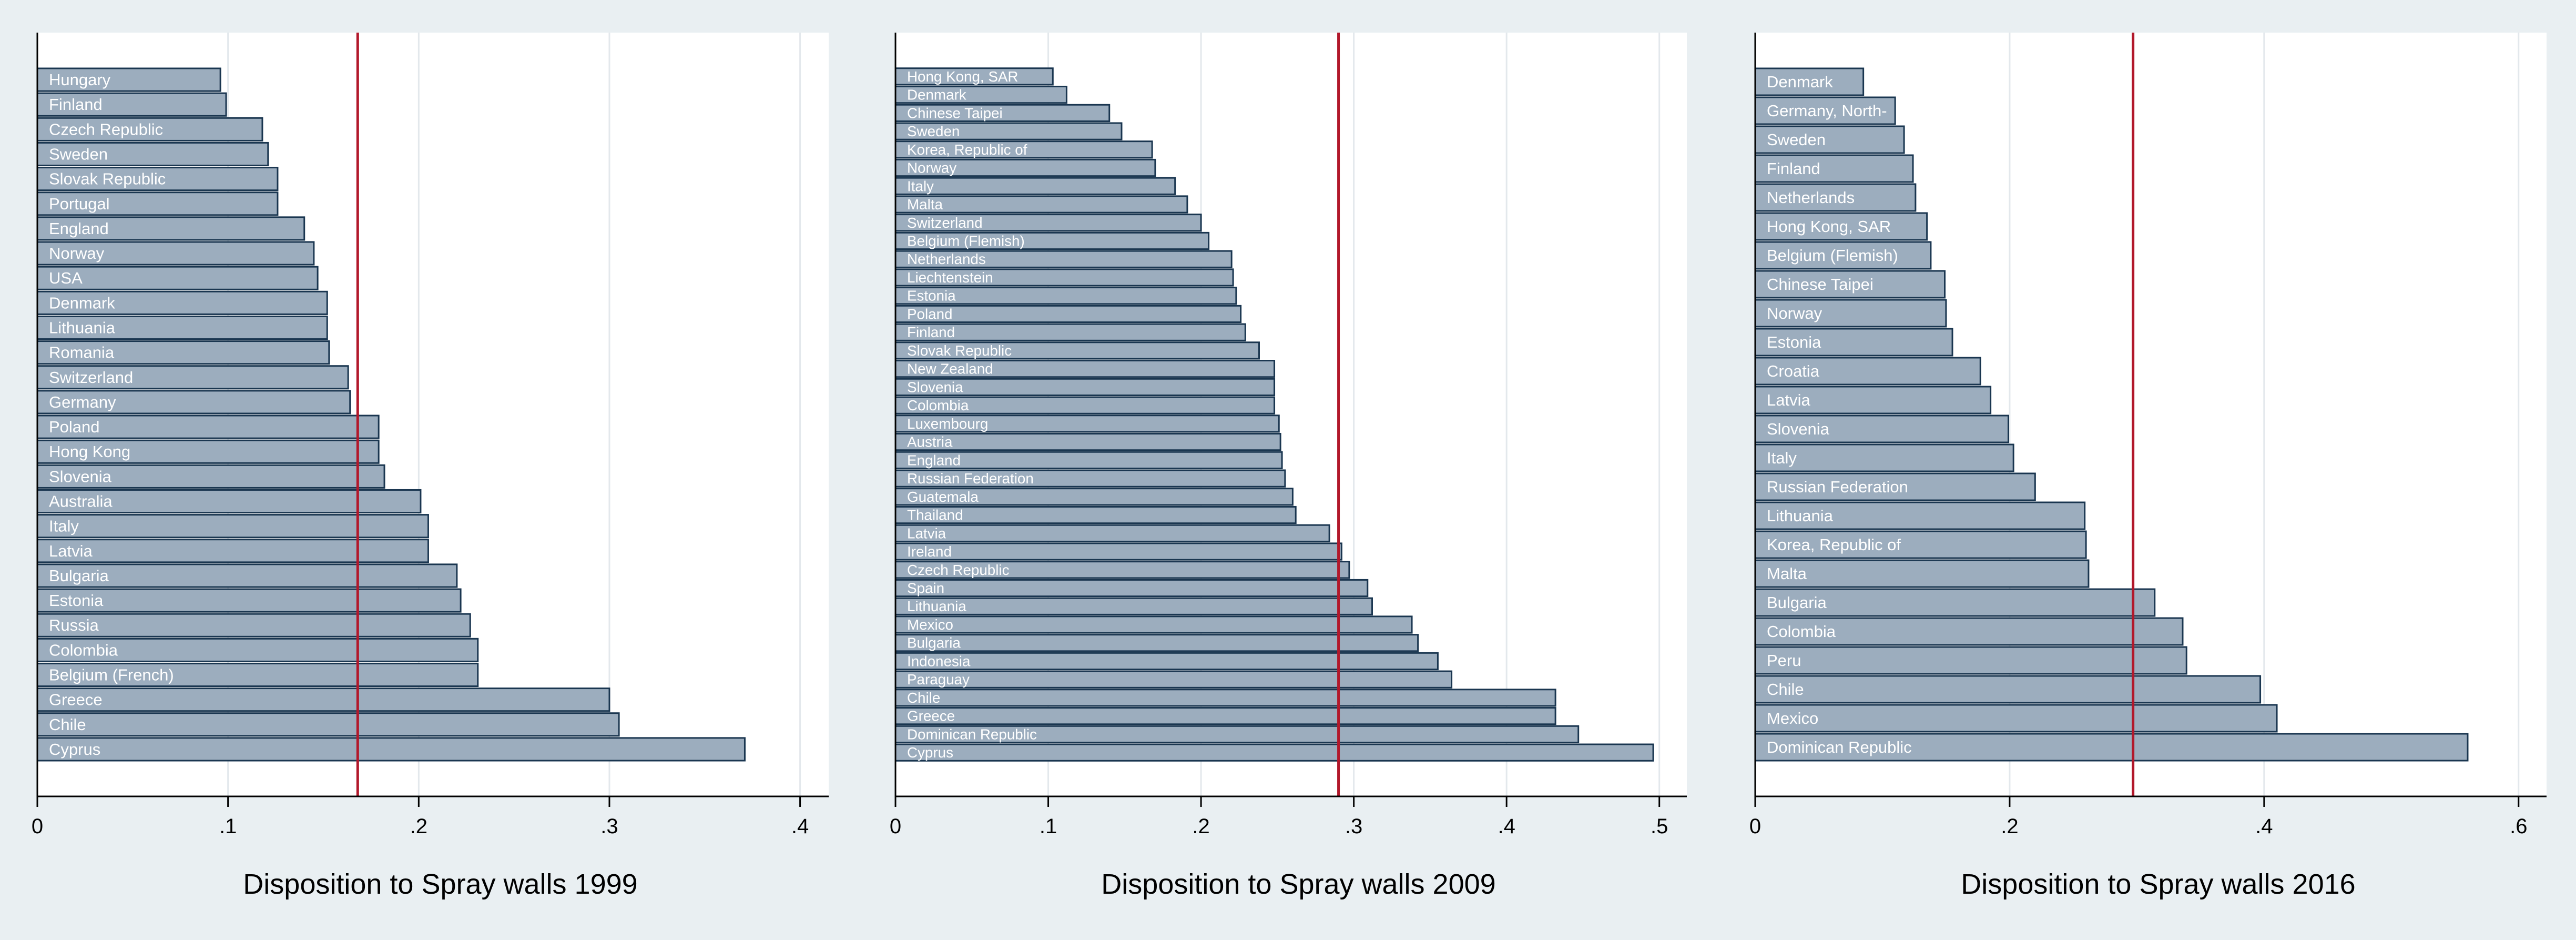 Image resolution: width=2576 pixels, height=940 pixels. What do you see at coordinates (1800, 82) in the screenshot?
I see `bar-label: Denmark` at bounding box center [1800, 82].